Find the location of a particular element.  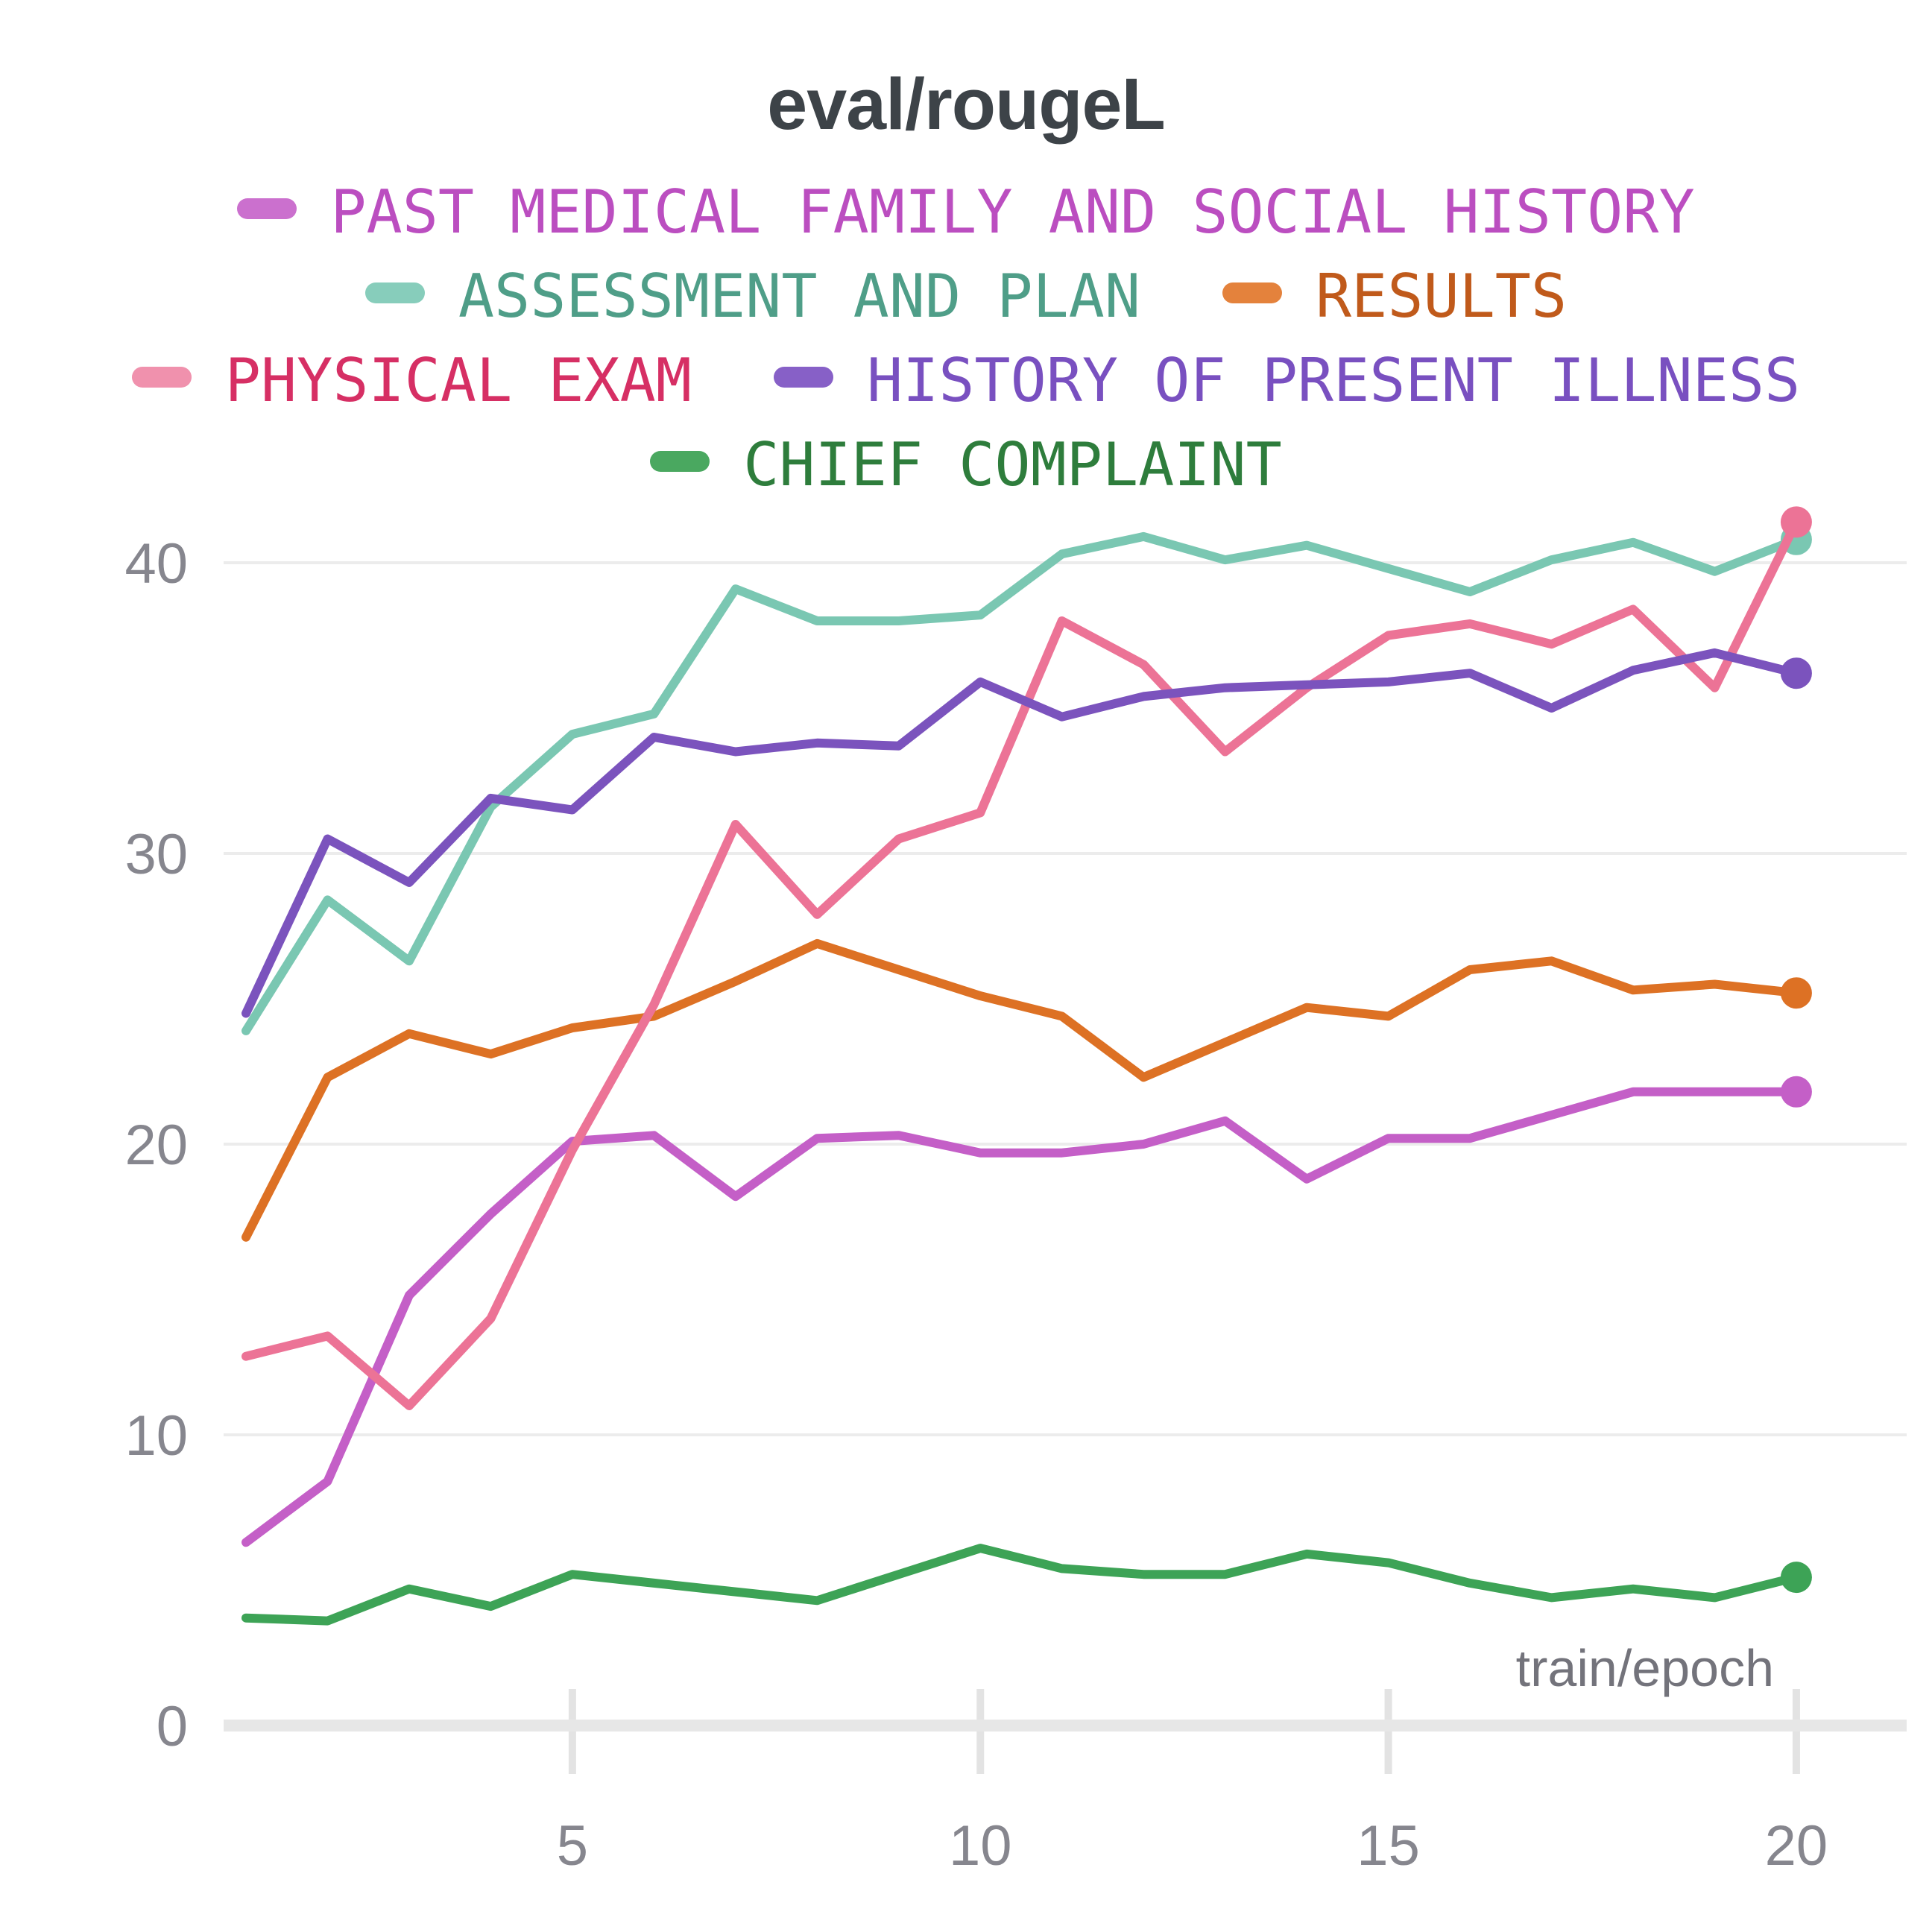

x-axis-line is located at coordinates (1065, 1725).